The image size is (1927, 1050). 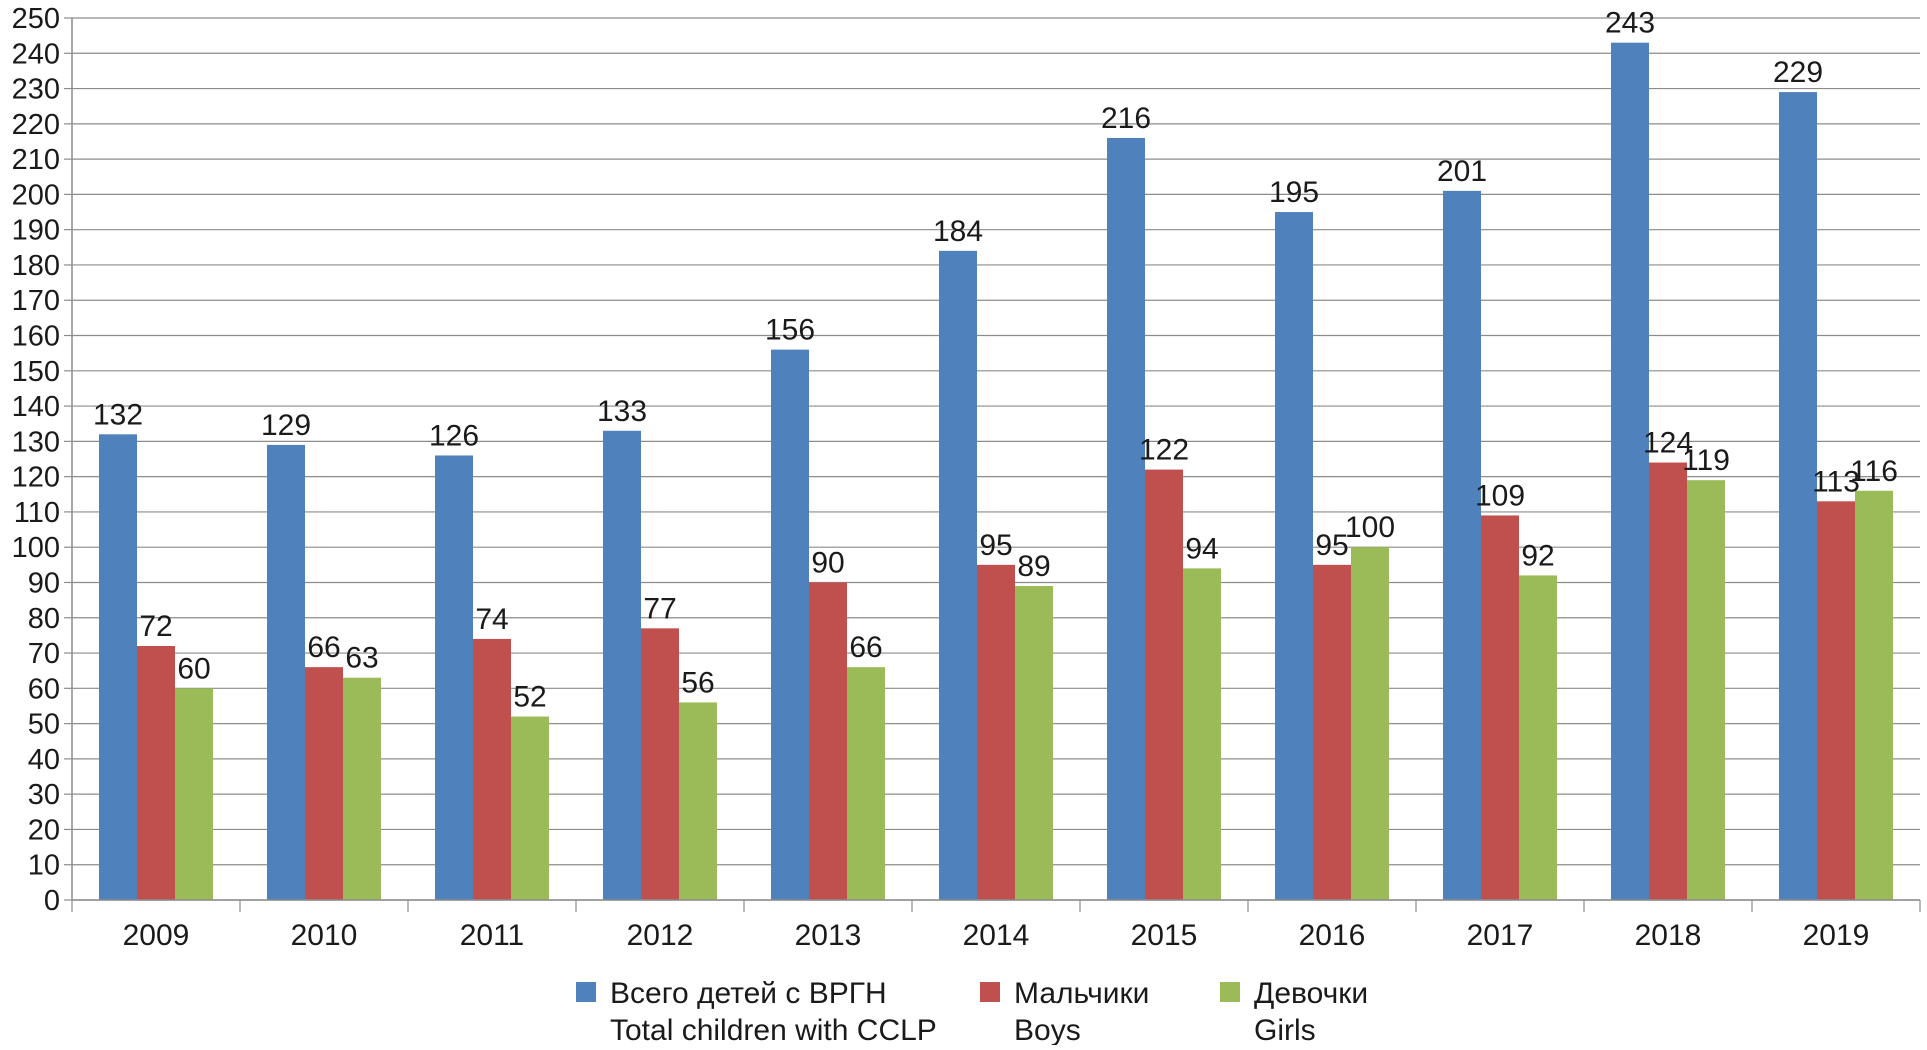 What do you see at coordinates (36, 442) in the screenshot?
I see `y-tick-label: 130` at bounding box center [36, 442].